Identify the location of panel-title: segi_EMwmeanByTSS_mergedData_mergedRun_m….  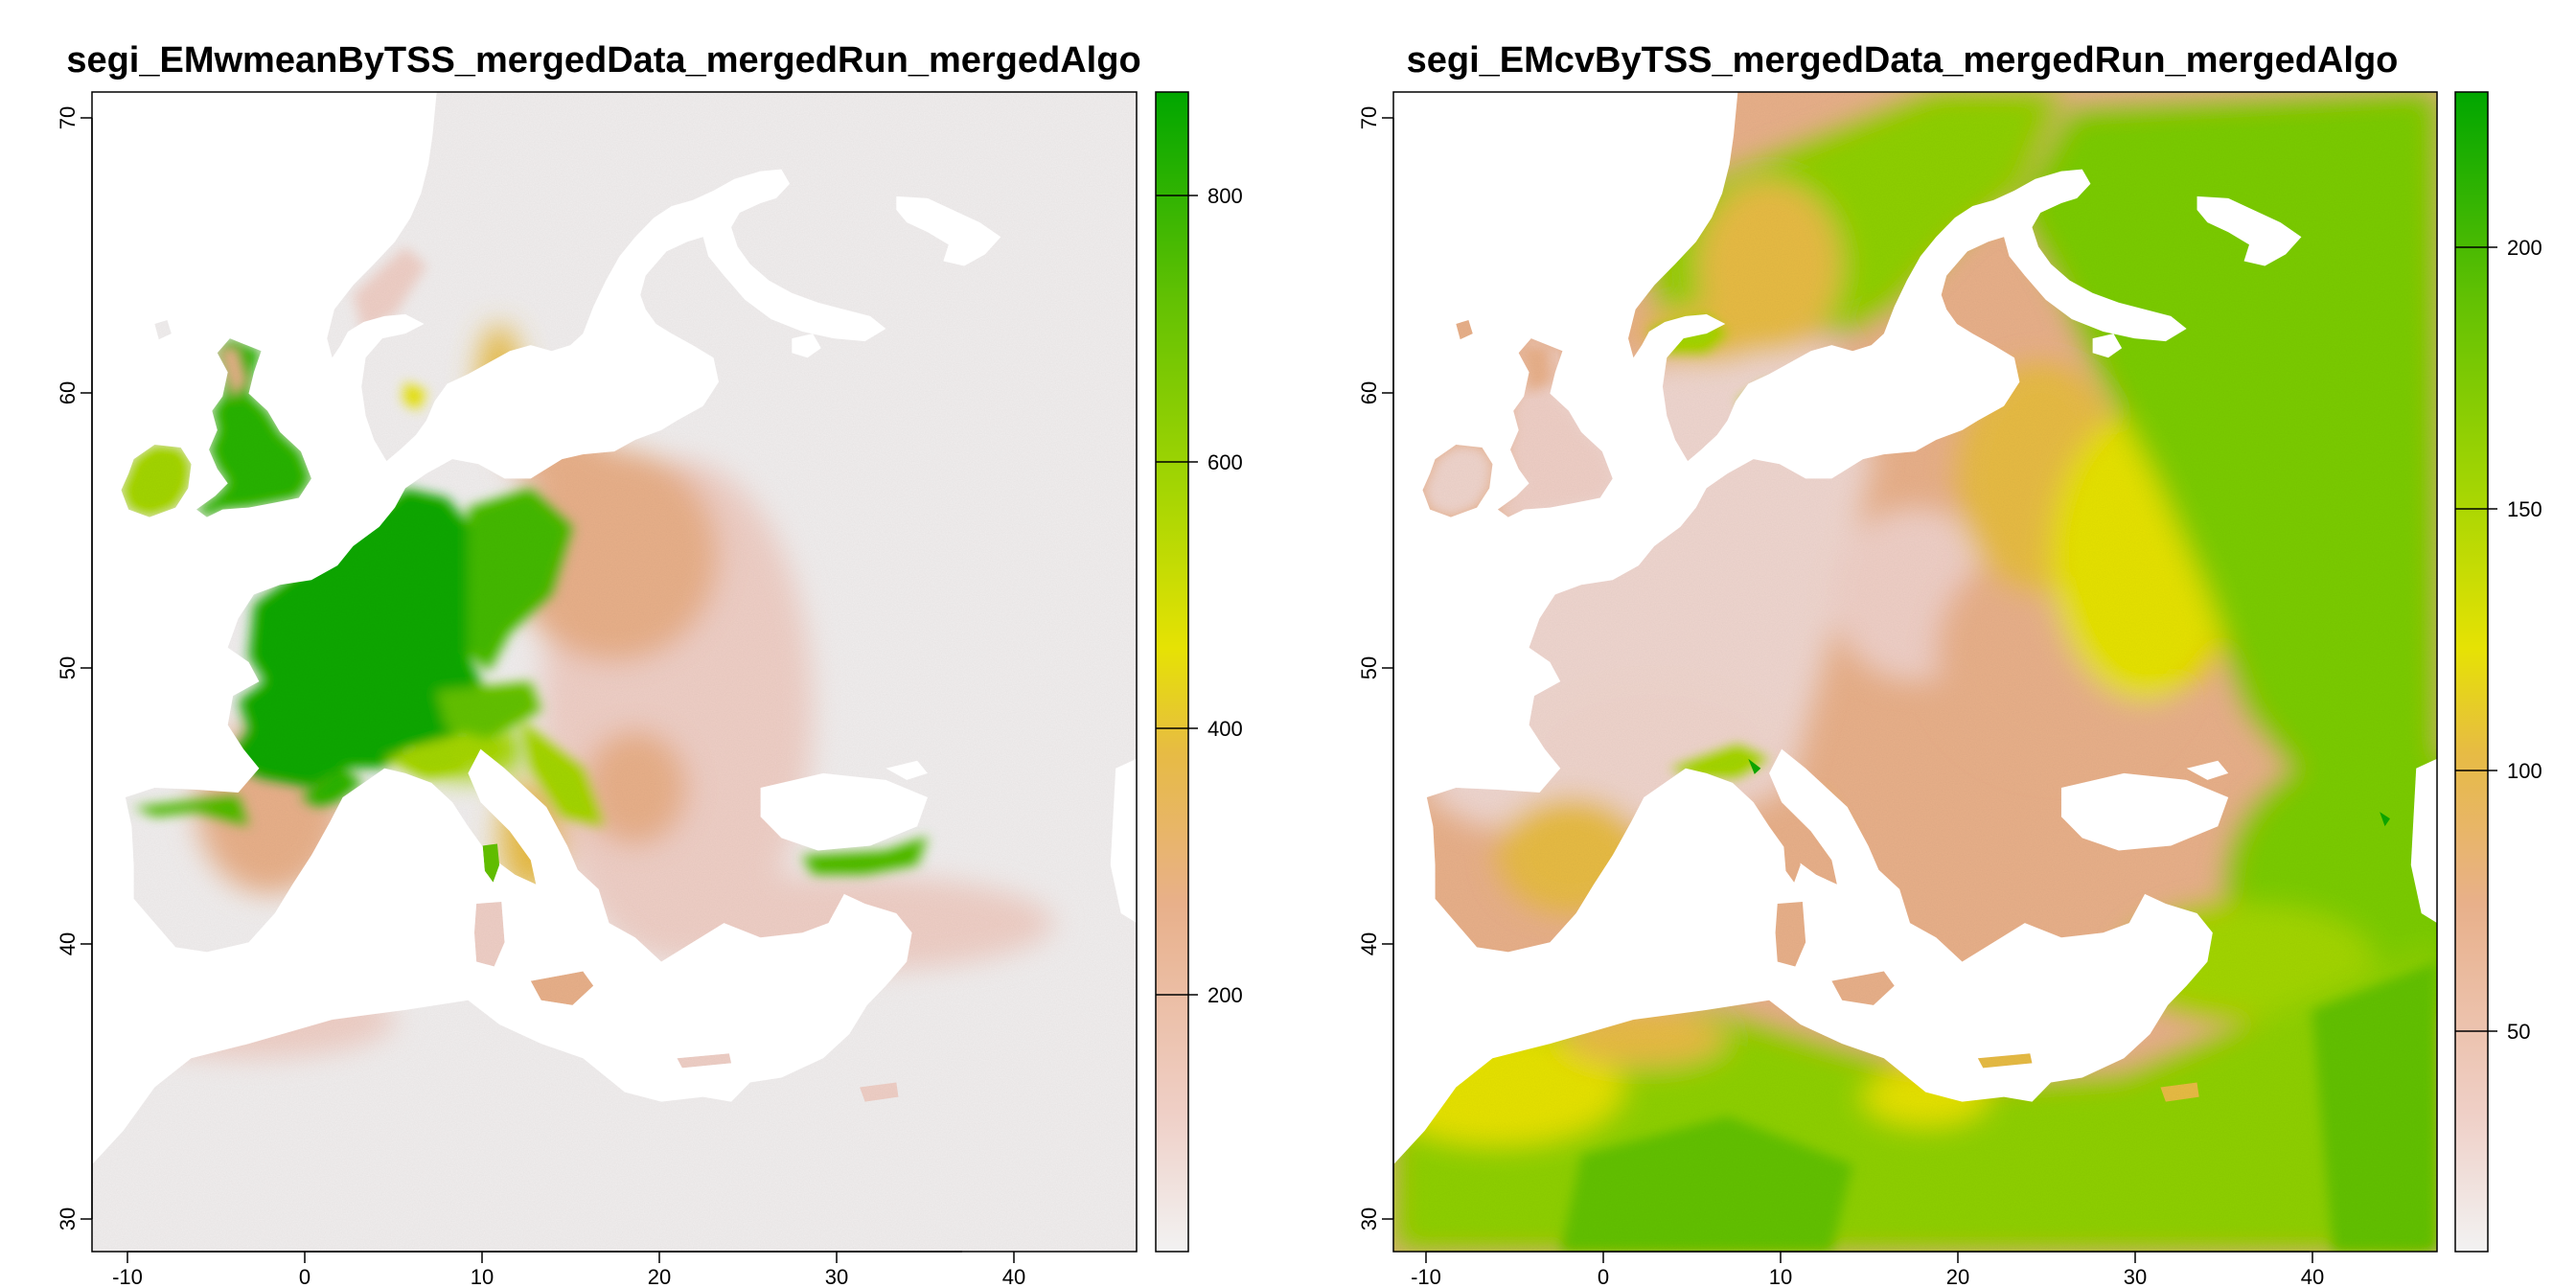
(603, 60).